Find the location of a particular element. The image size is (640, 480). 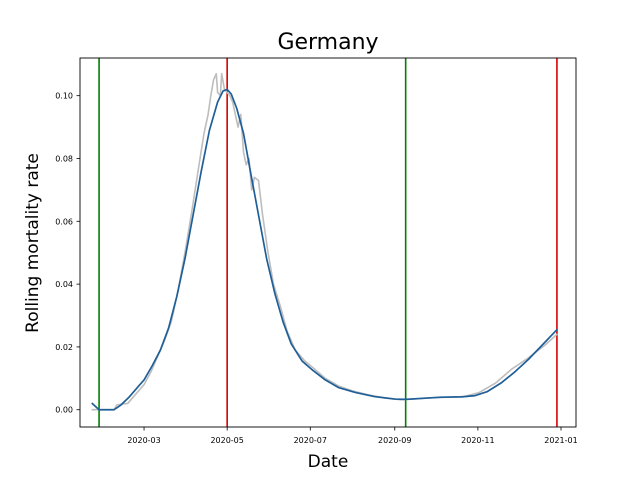

y-tick-label: 0.04 is located at coordinates (64, 284).